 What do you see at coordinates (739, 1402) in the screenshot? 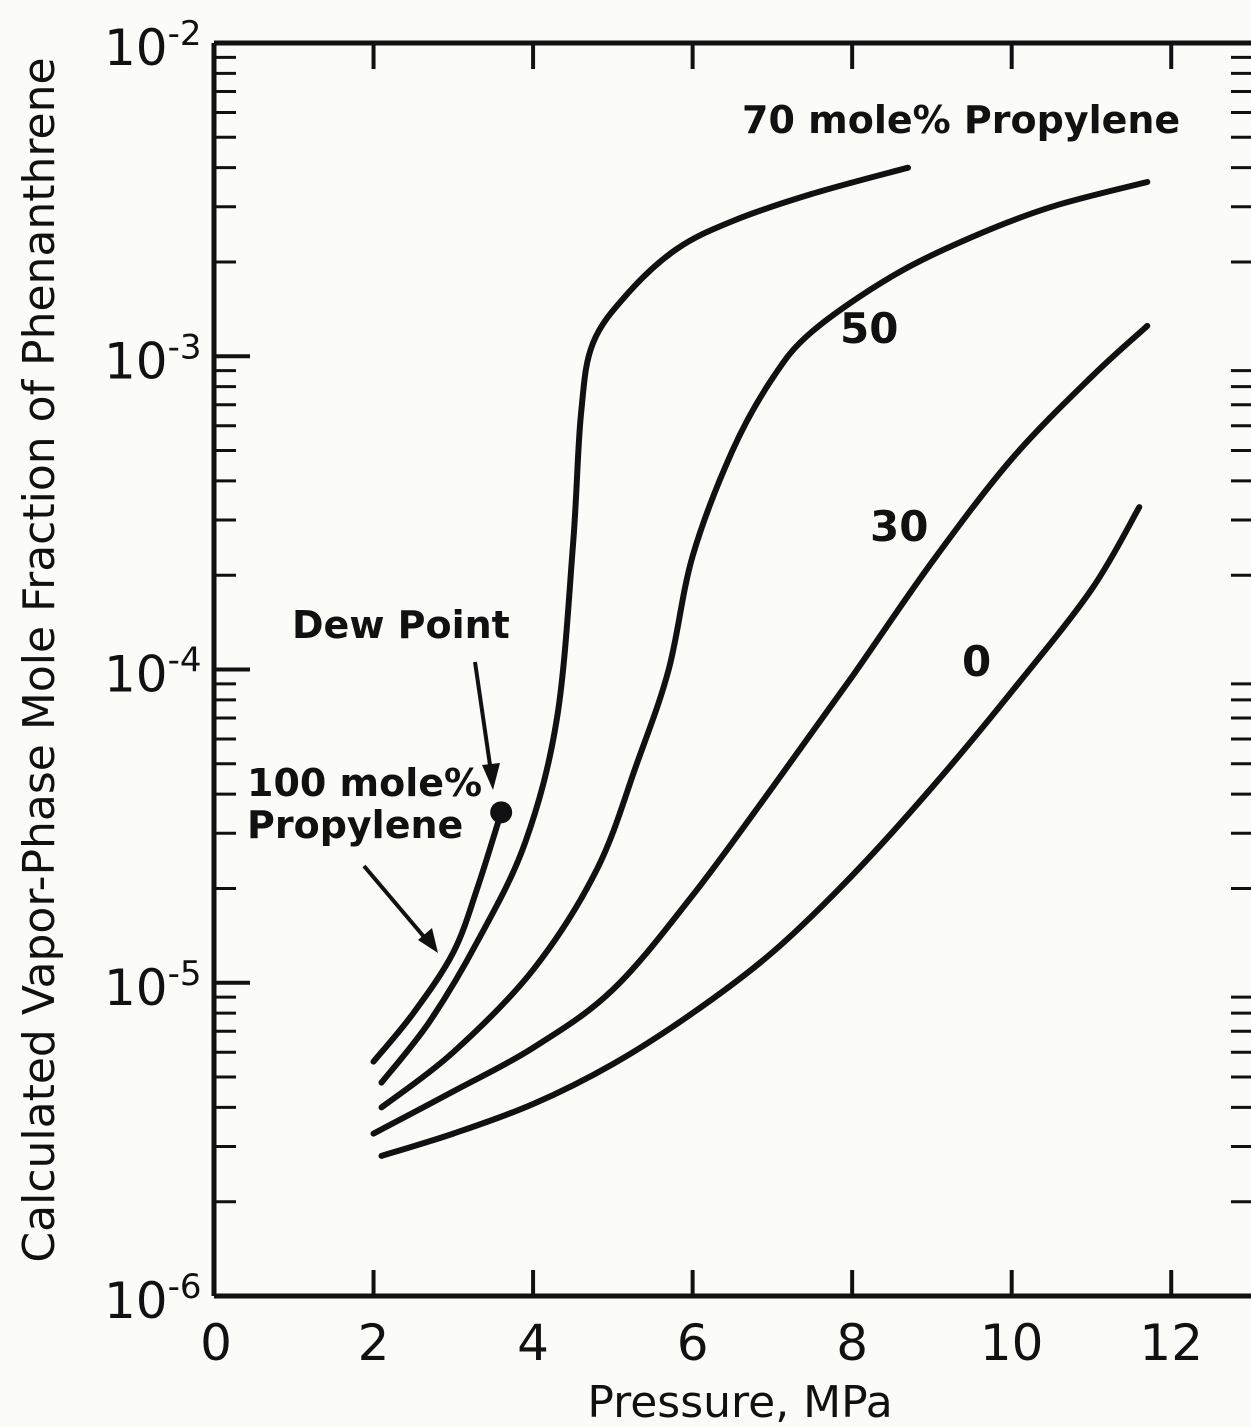
I see `x-axis-label: Pressure, MPa` at bounding box center [739, 1402].